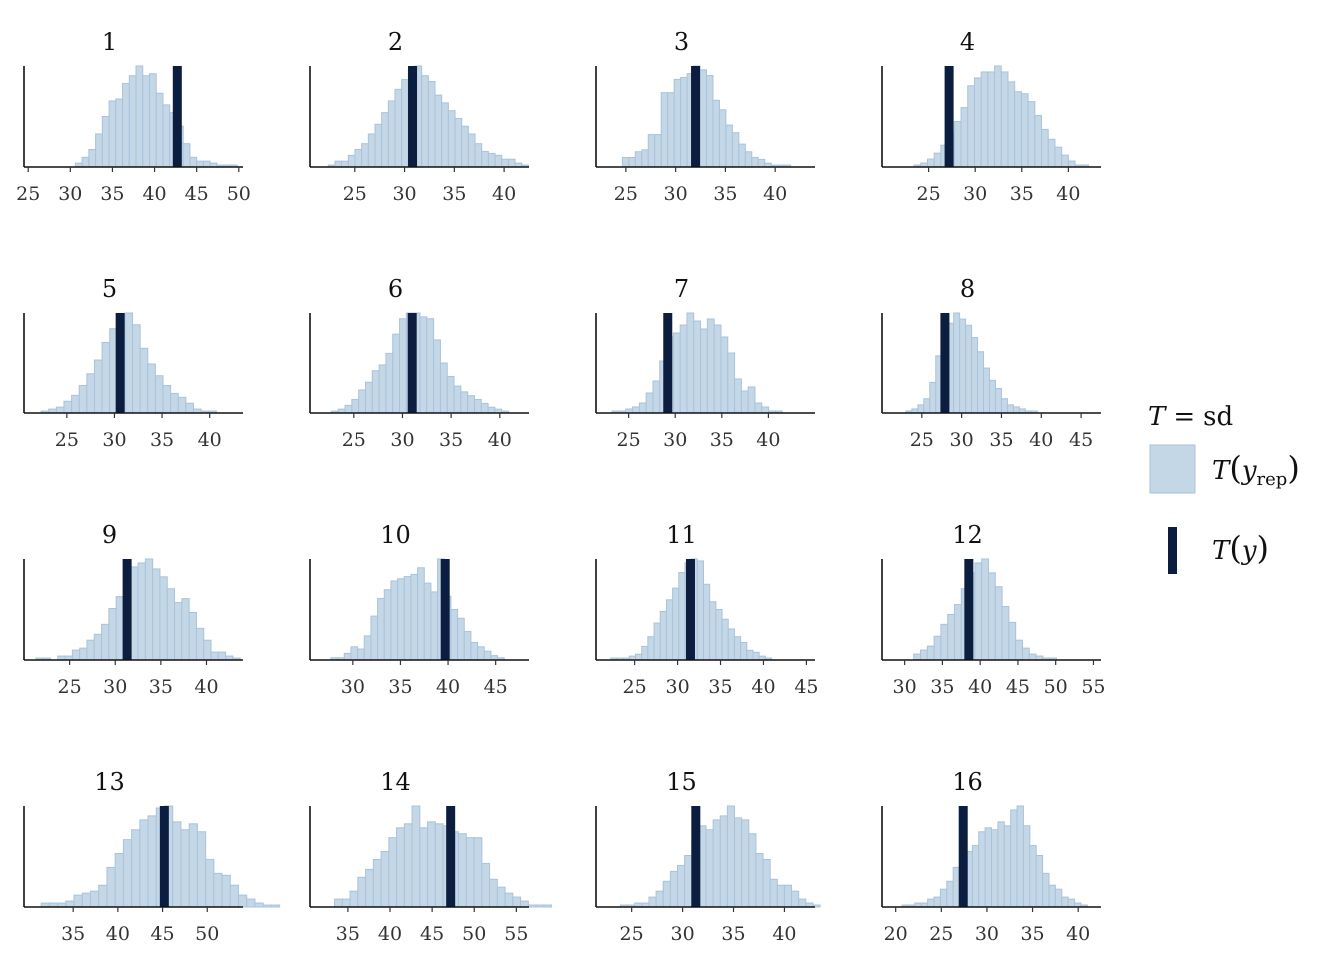  I want to click on panel-10: 30 35 40 45 10, so click(419, 609).